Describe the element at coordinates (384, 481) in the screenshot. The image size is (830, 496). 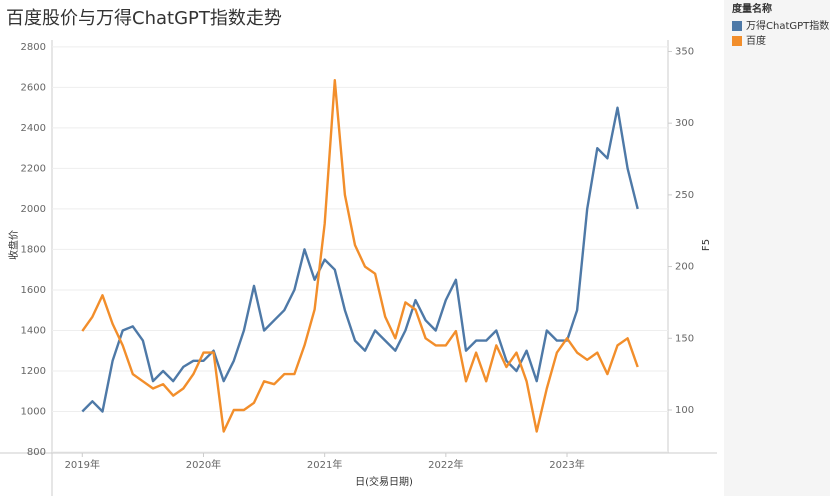
I see `x-axis-title: 日(交易日期)` at that location.